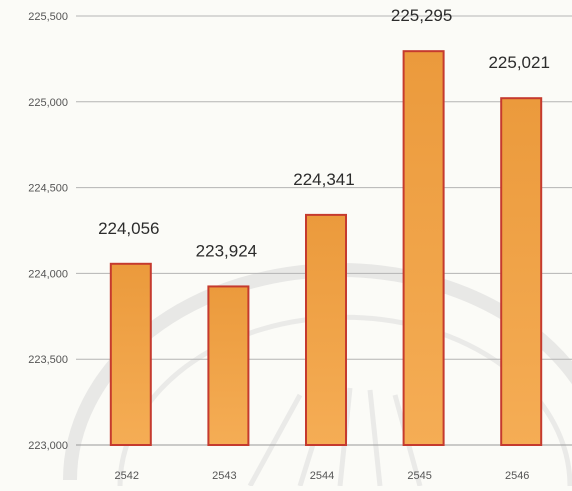 The width and height of the screenshot is (572, 491). I want to click on y-tick-label: 223,000, so click(48, 446).